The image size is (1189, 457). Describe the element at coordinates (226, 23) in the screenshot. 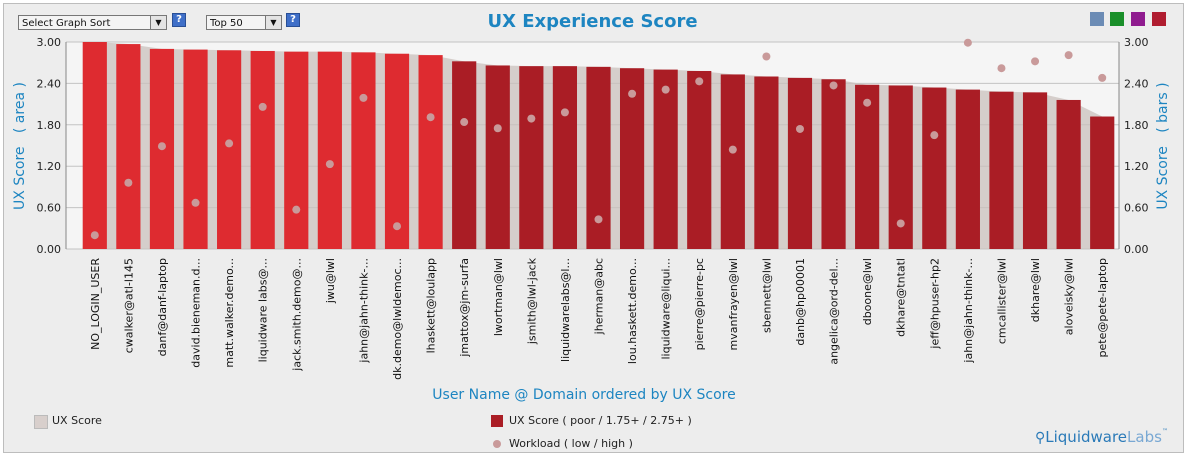

I see `top-n-value: Top 50` at that location.